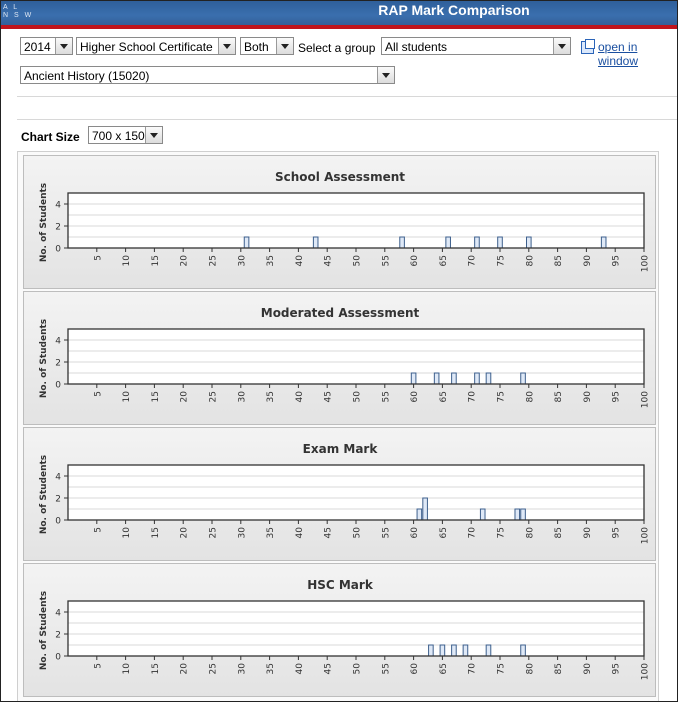 The height and width of the screenshot is (702, 678). I want to click on x-tick-label: 10, so click(127, 669).